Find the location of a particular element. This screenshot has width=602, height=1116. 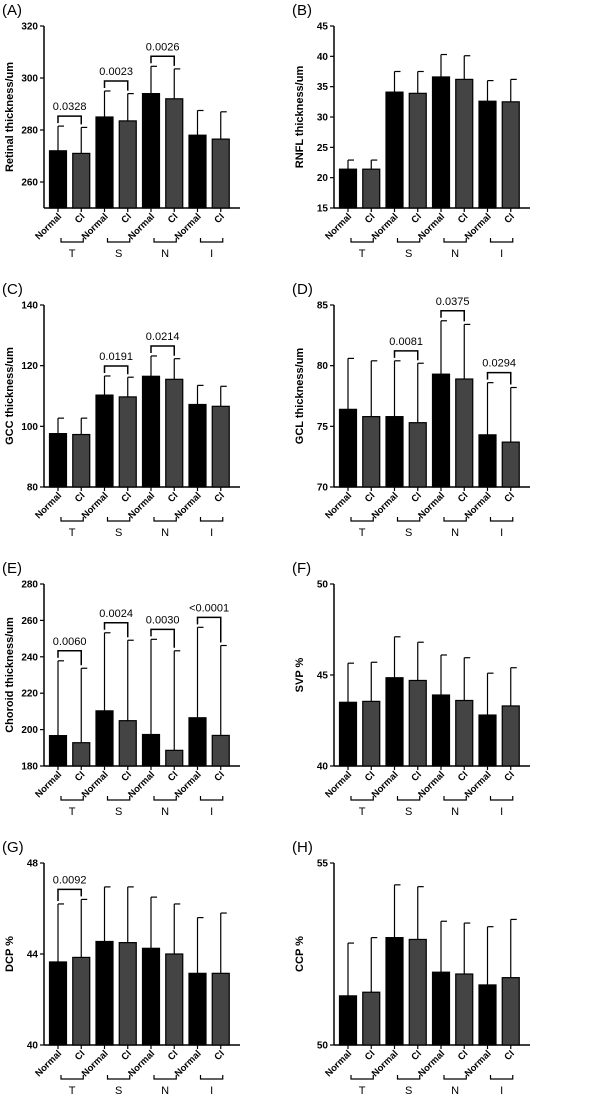

y-axis-label: CCP % is located at coordinates (300, 954).